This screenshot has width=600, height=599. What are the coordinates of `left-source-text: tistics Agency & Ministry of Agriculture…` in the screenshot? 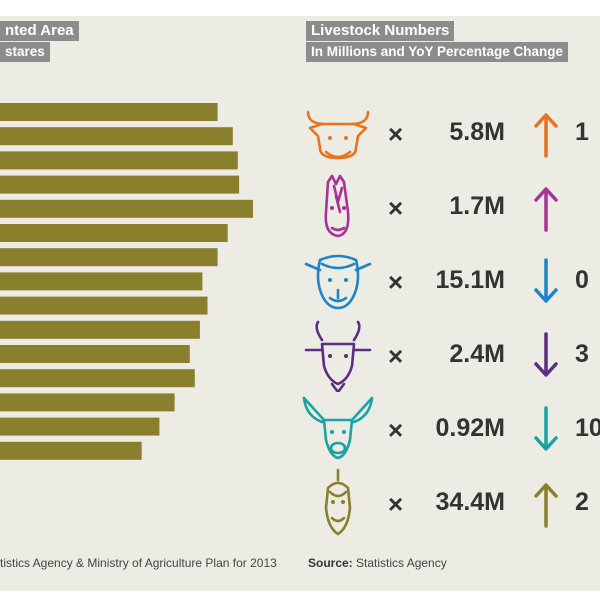 It's located at (138, 563).